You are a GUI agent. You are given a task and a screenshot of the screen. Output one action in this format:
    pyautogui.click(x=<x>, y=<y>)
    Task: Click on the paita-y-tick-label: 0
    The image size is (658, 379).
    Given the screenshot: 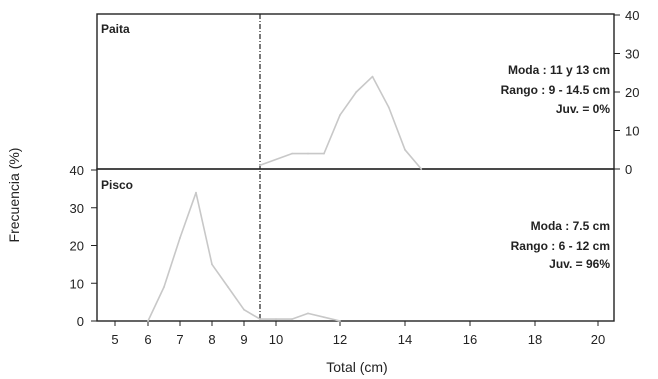 What is the action you would take?
    pyautogui.click(x=628, y=169)
    